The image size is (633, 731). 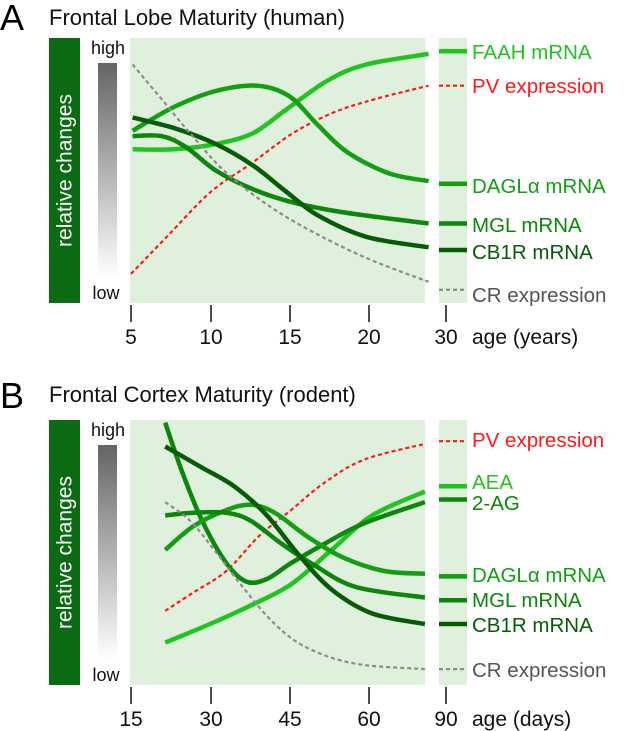 I want to click on series-label: 2-AG, so click(x=496, y=503).